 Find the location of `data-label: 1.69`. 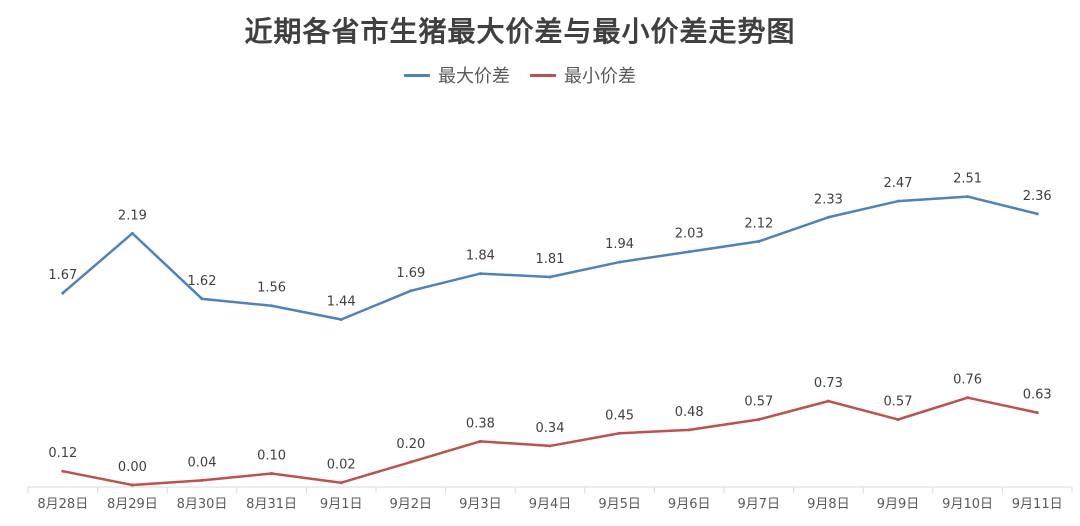

data-label: 1.69 is located at coordinates (410, 273).